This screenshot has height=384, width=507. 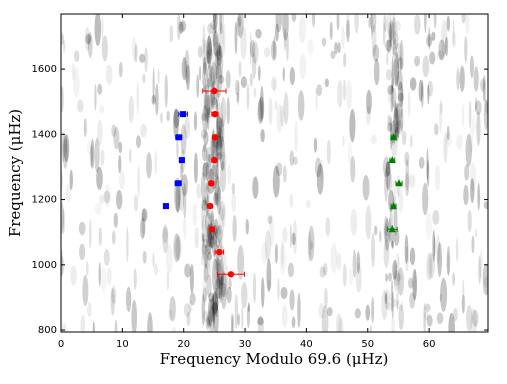 I want to click on x-tick-label: 60, so click(x=429, y=344).